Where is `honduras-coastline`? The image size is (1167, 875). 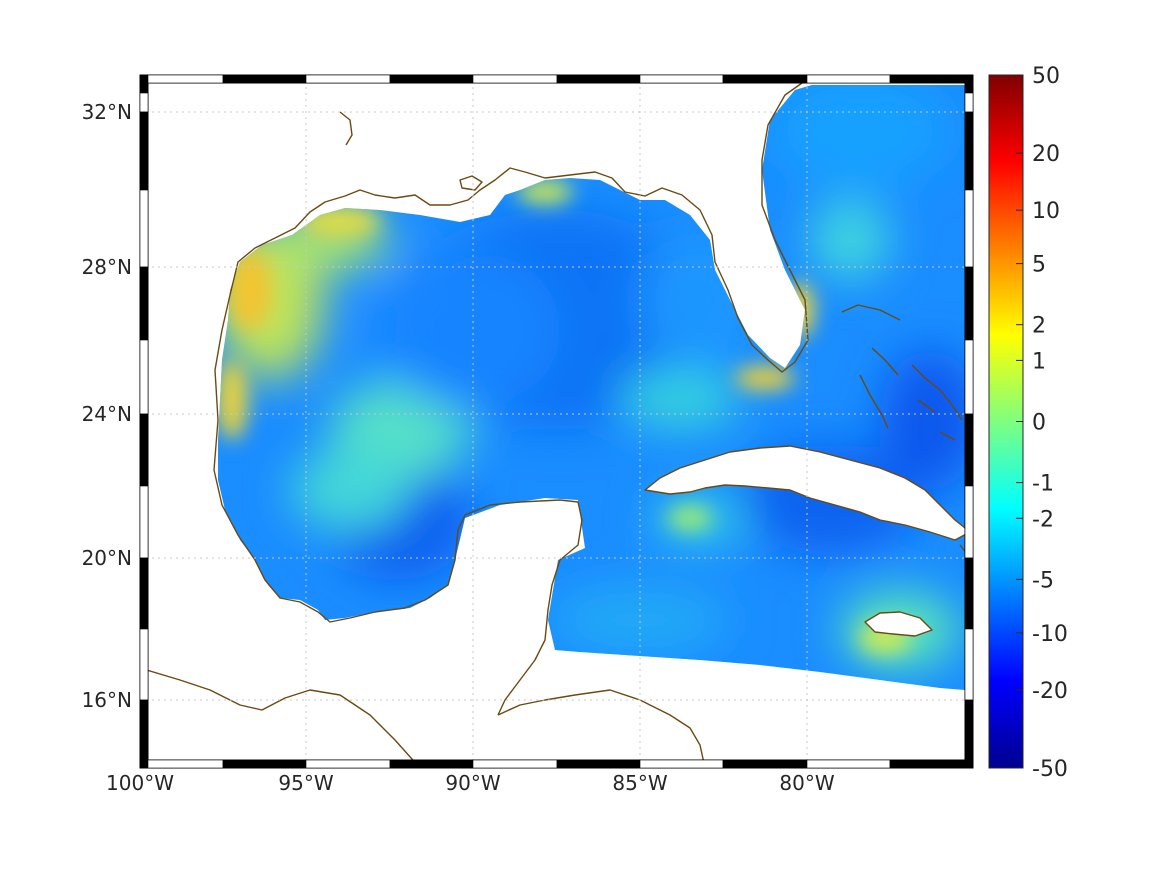
honduras-coastline is located at coordinates (601, 728).